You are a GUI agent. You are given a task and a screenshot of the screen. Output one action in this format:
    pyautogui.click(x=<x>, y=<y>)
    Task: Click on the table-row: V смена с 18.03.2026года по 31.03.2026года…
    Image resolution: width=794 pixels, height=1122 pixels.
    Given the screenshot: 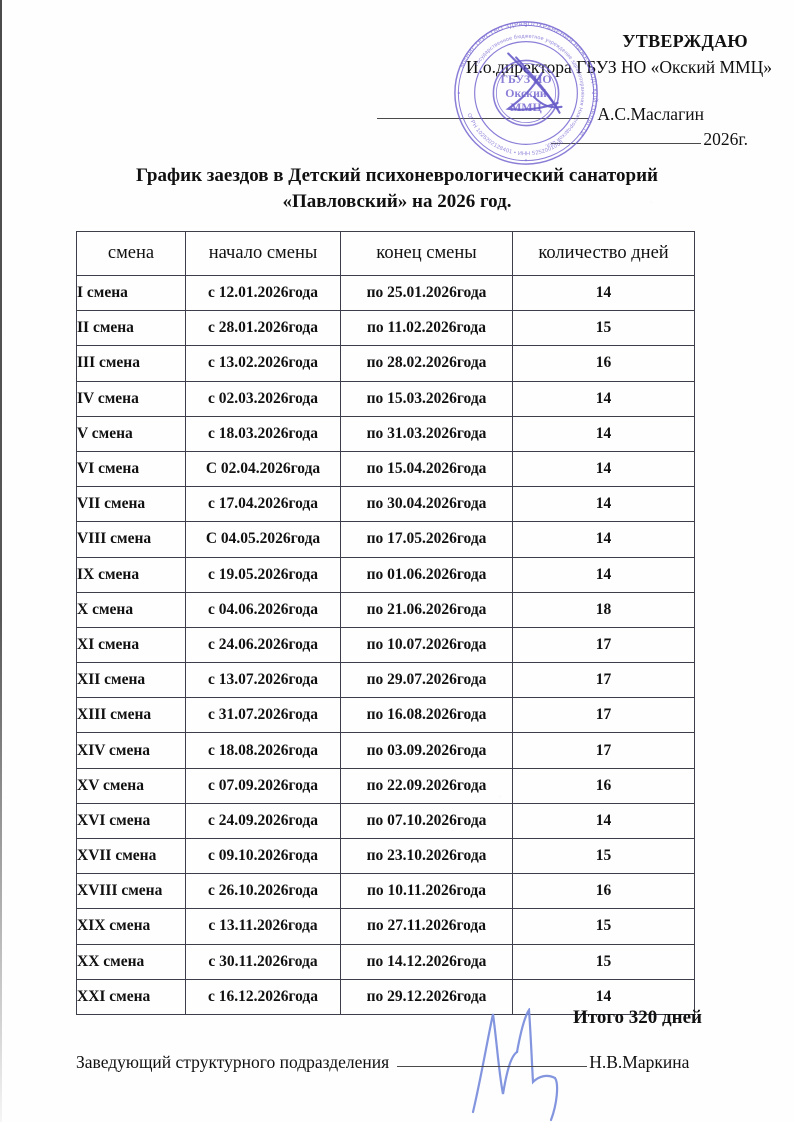 What is the action you would take?
    pyautogui.click(x=385, y=433)
    